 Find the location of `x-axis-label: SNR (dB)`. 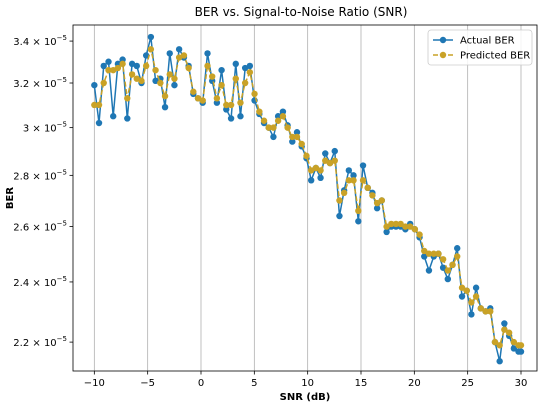

x-axis-label: SNR (dB) is located at coordinates (305, 397).